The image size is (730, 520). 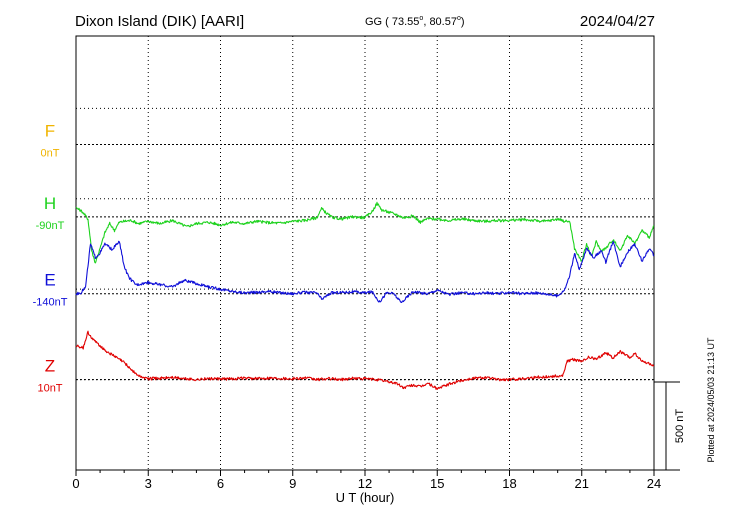 I want to click on x-tick-label: 24, so click(x=654, y=483).